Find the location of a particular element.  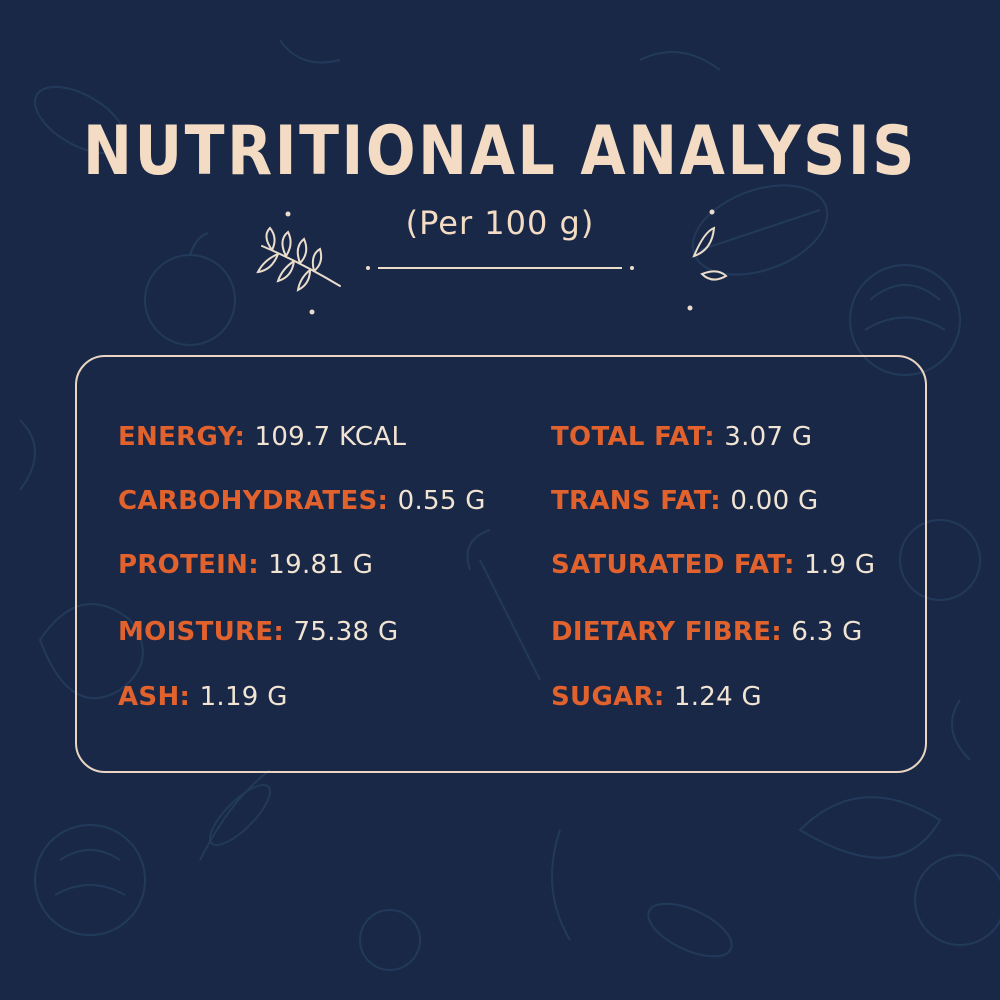

sprig-icon is located at coordinates (298, 259).